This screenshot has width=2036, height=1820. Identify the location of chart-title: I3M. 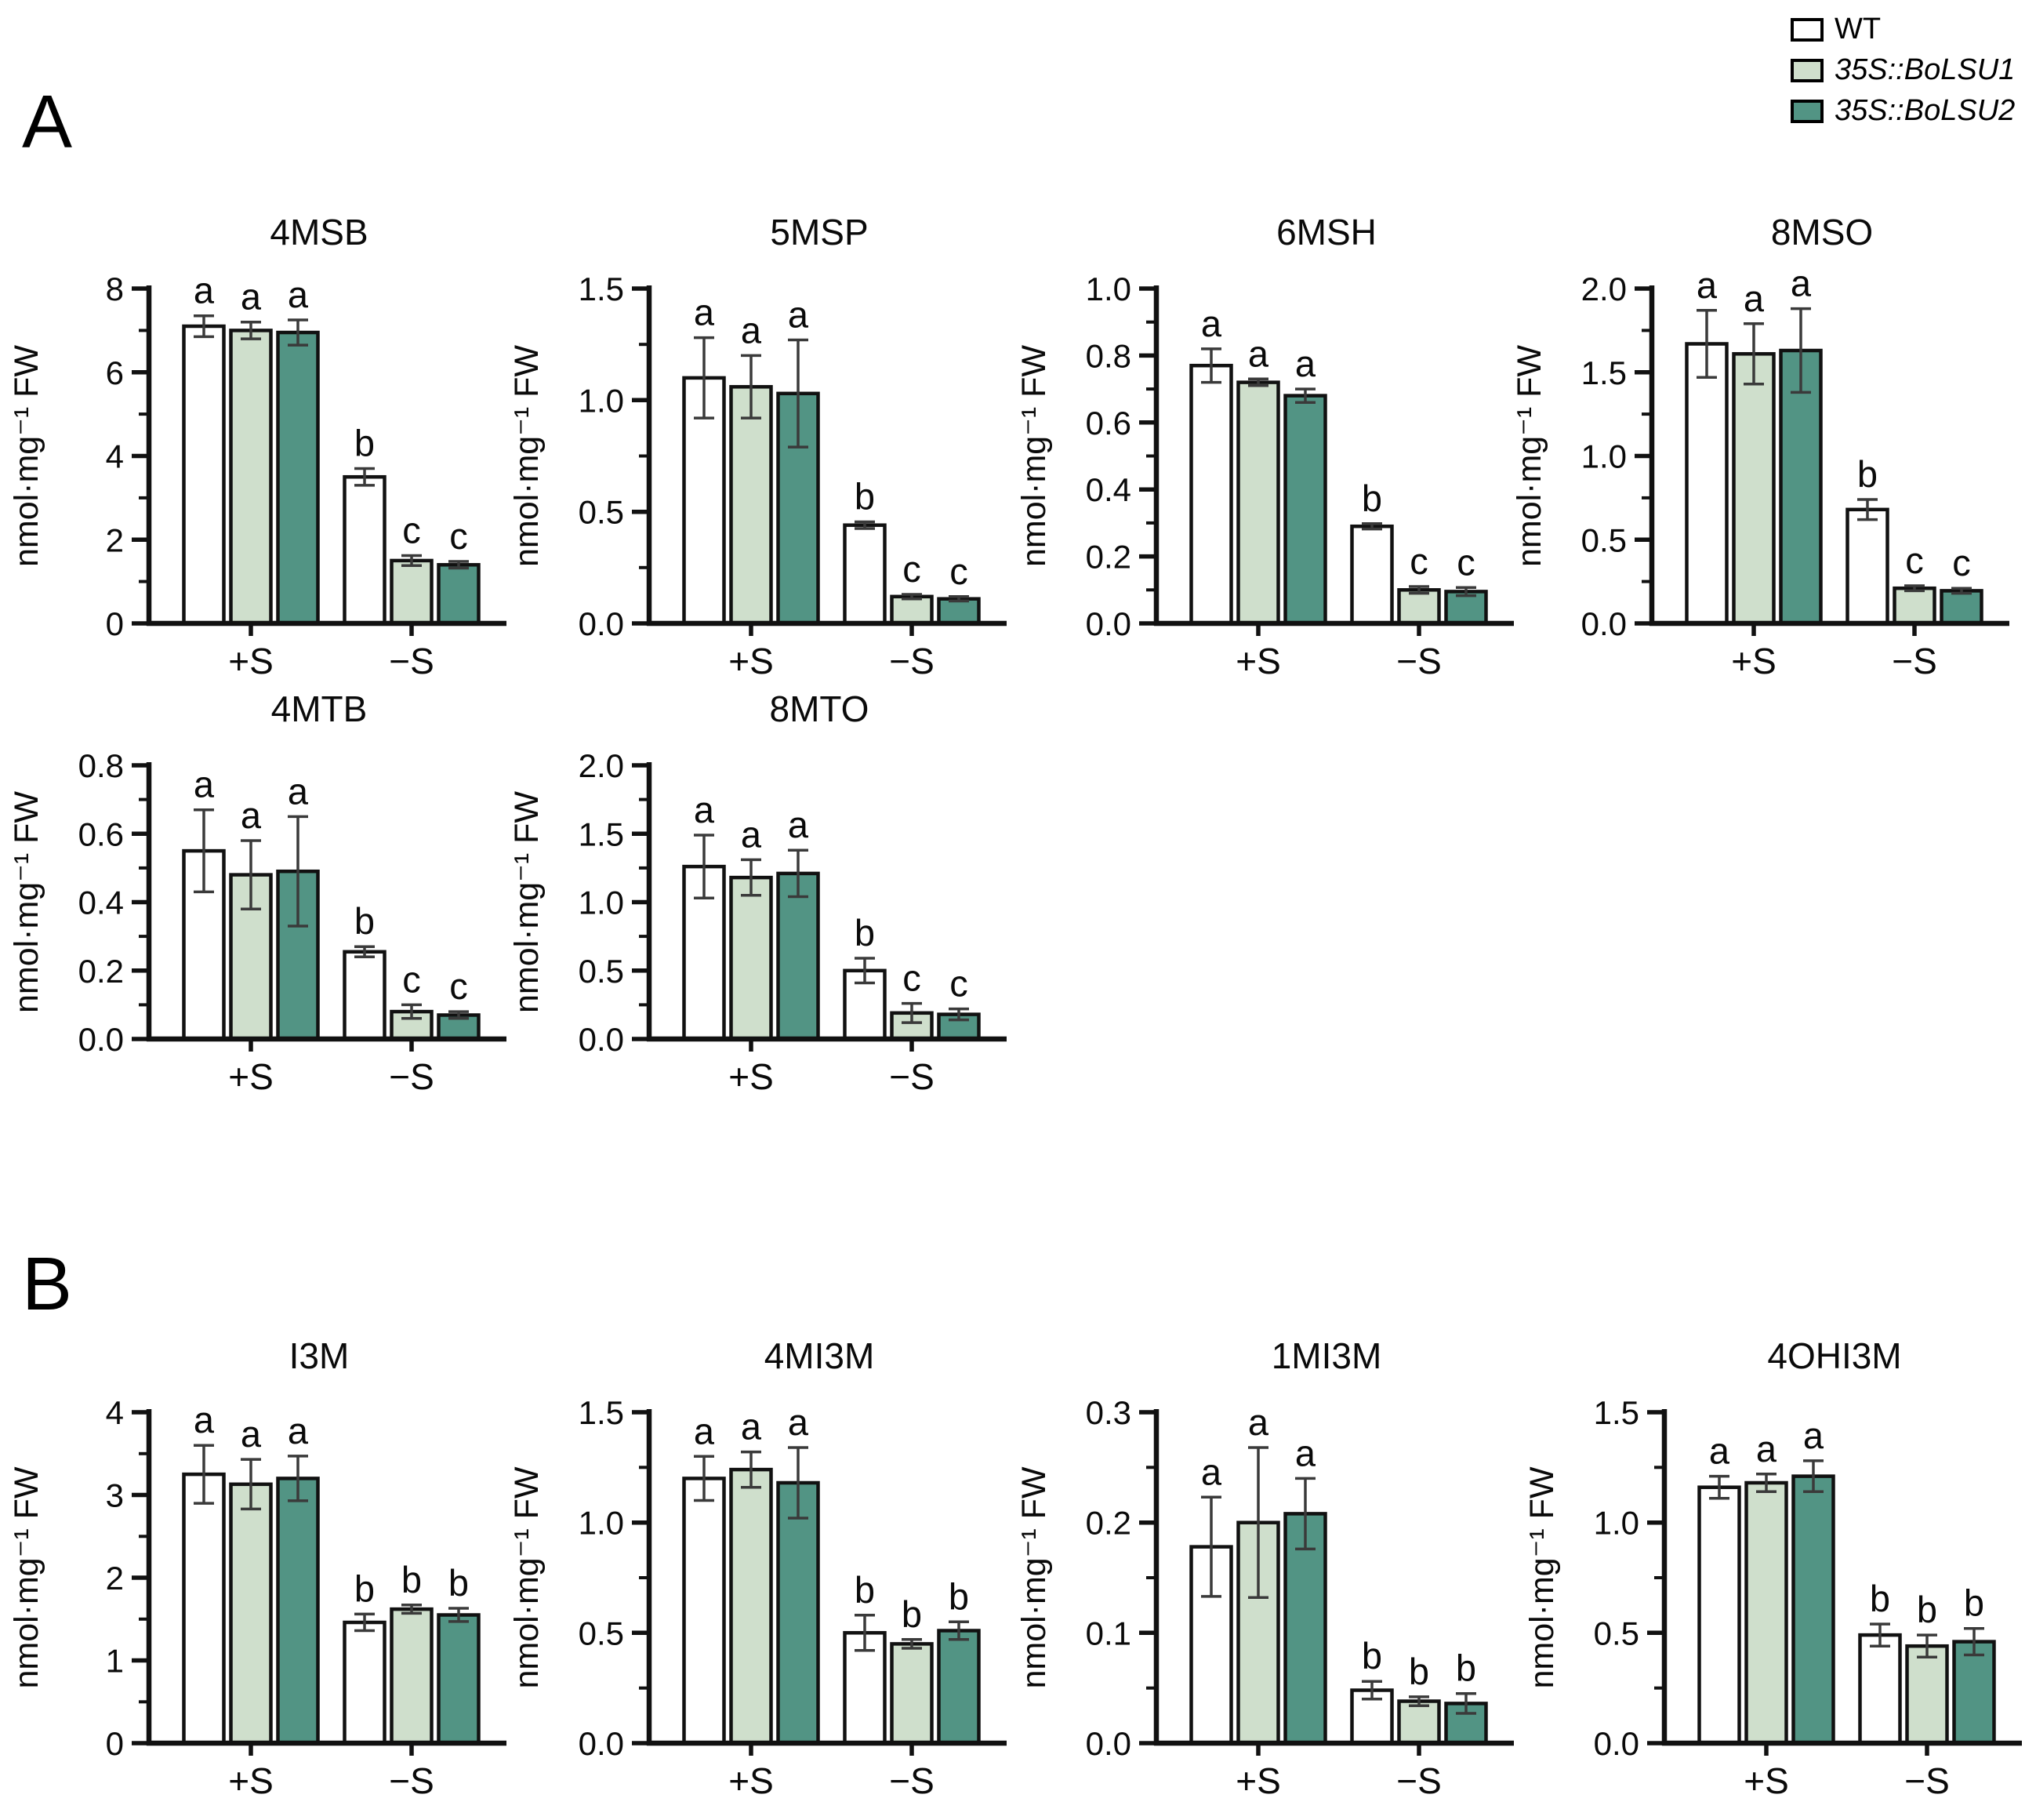
(319, 1355).